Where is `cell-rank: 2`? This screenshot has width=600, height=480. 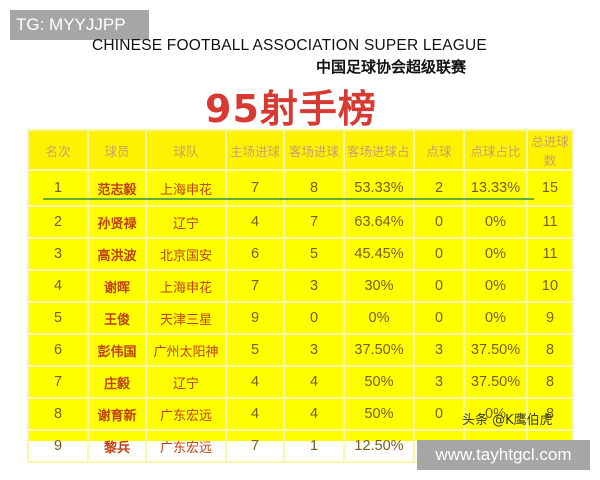 cell-rank: 2 is located at coordinates (58, 222).